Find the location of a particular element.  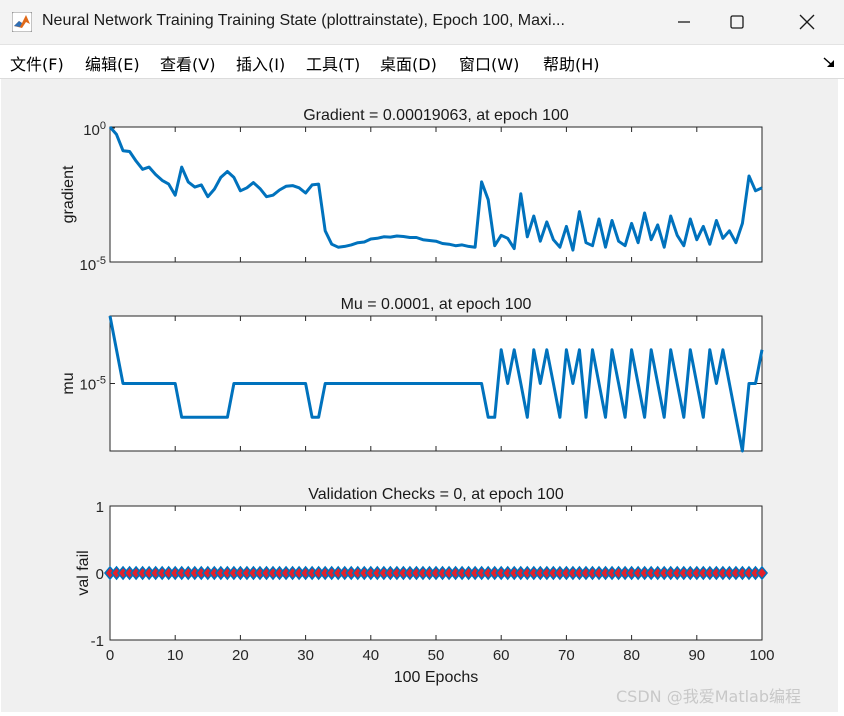

close-button is located at coordinates (807, 22).